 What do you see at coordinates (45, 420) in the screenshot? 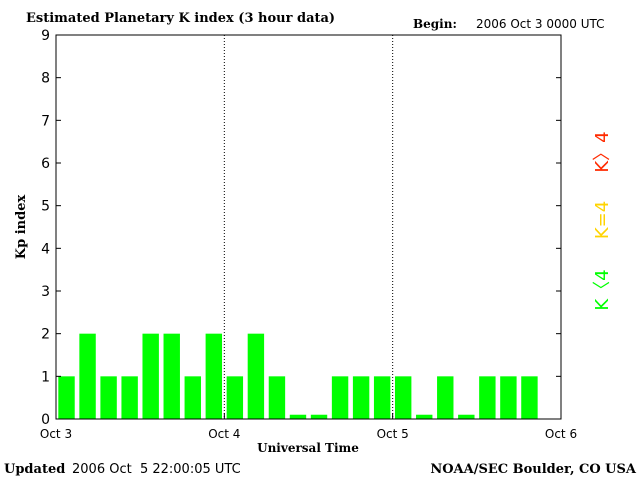
I see `y-tick-label-0: 0` at bounding box center [45, 420].